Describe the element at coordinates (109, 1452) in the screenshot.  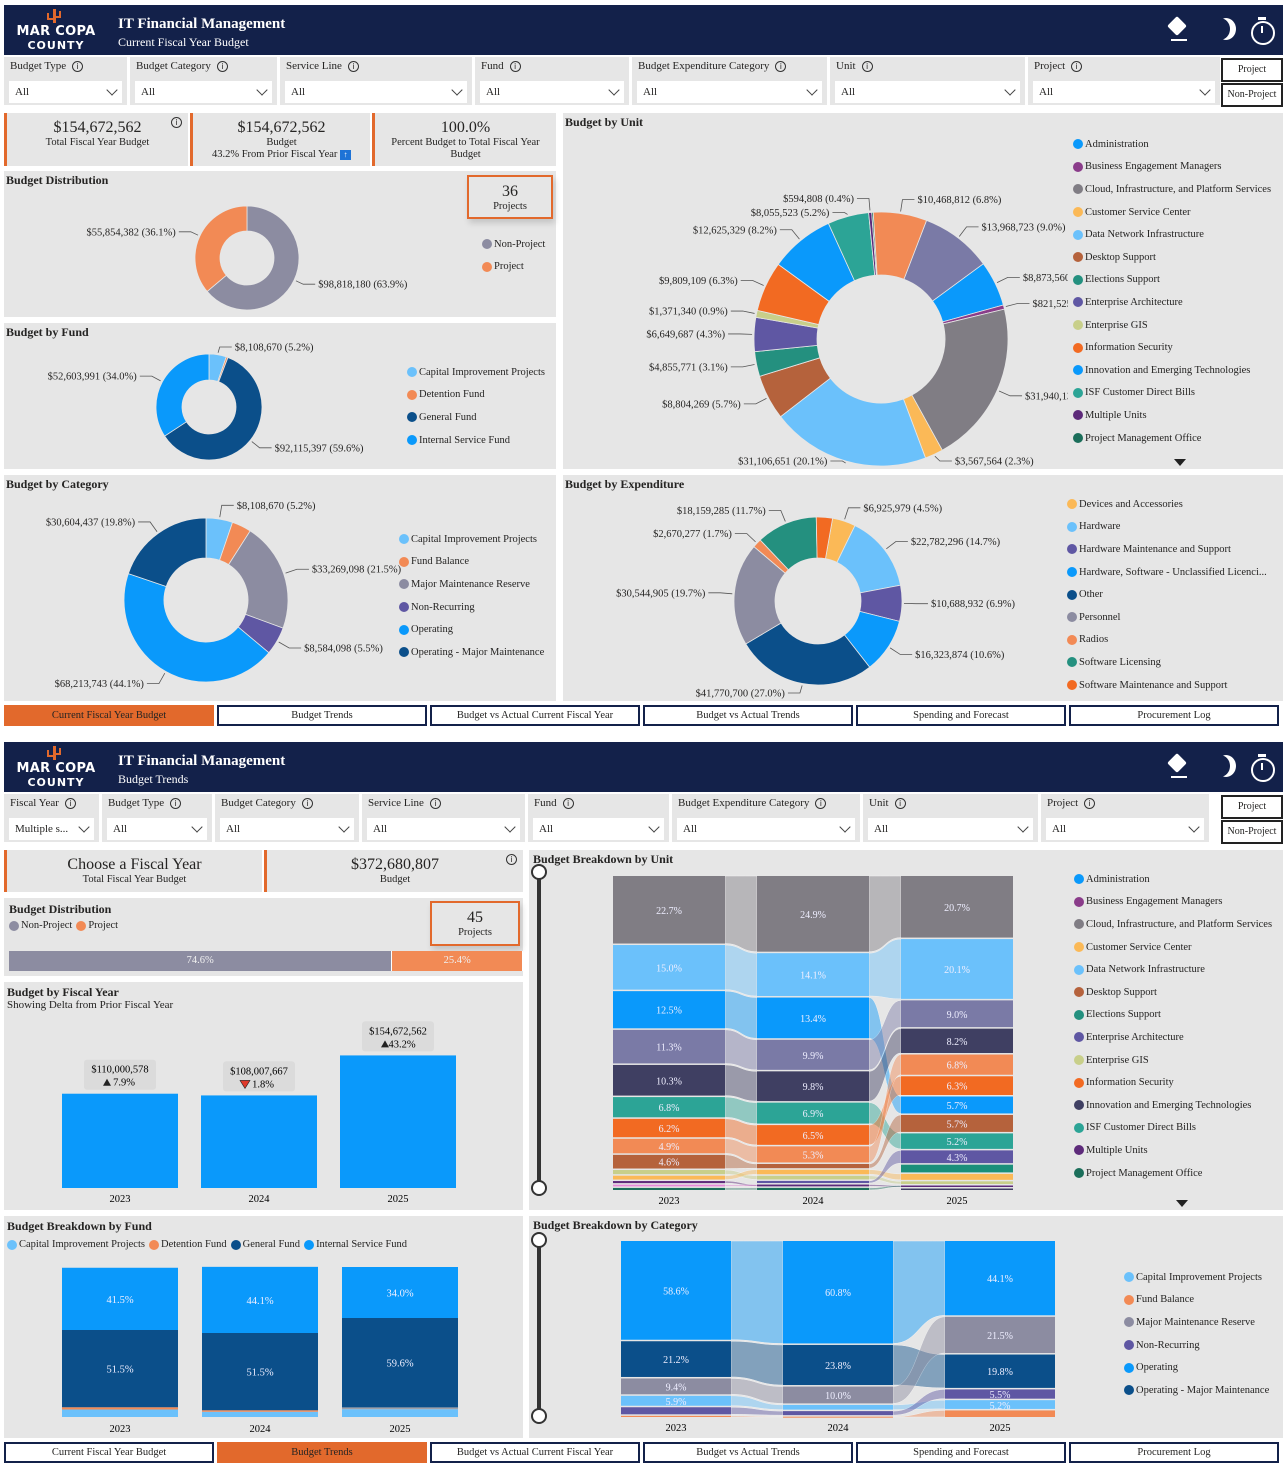
I see `nav-tab-current-fiscal-year-budget: Current Fiscal Year Budget` at that location.